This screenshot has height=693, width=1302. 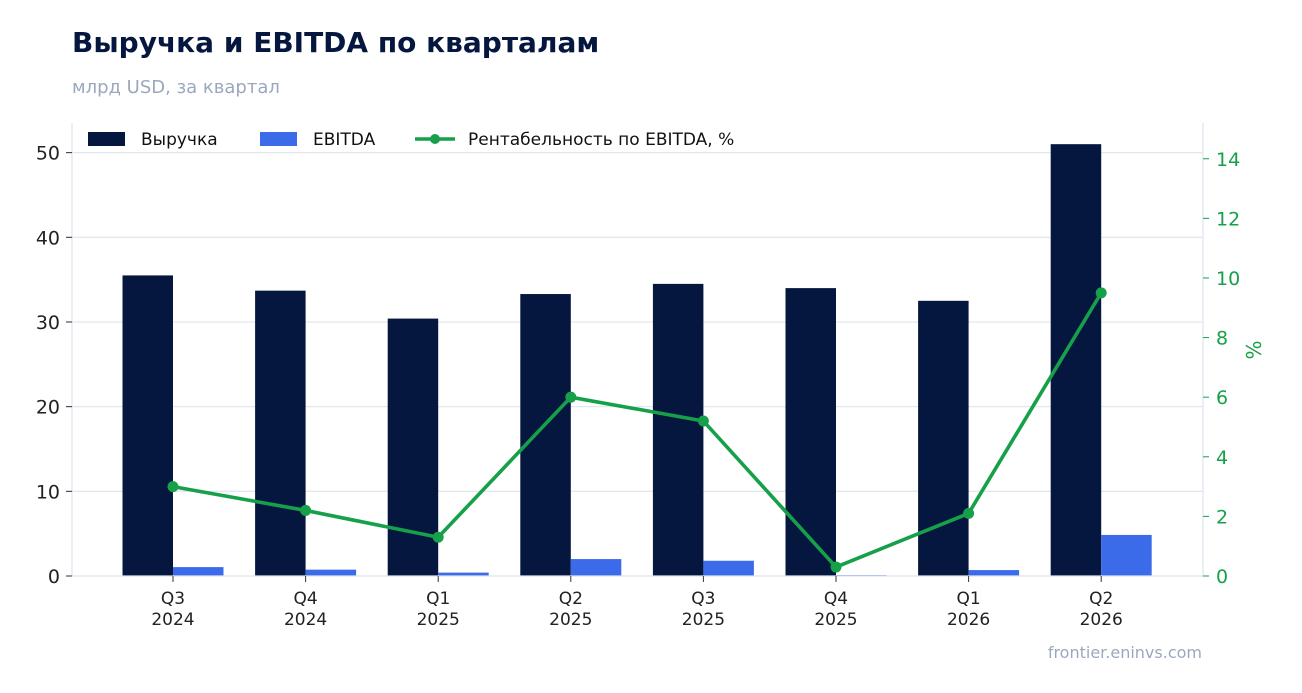 What do you see at coordinates (1222, 398) in the screenshot?
I see `right-tick-label: 6` at bounding box center [1222, 398].